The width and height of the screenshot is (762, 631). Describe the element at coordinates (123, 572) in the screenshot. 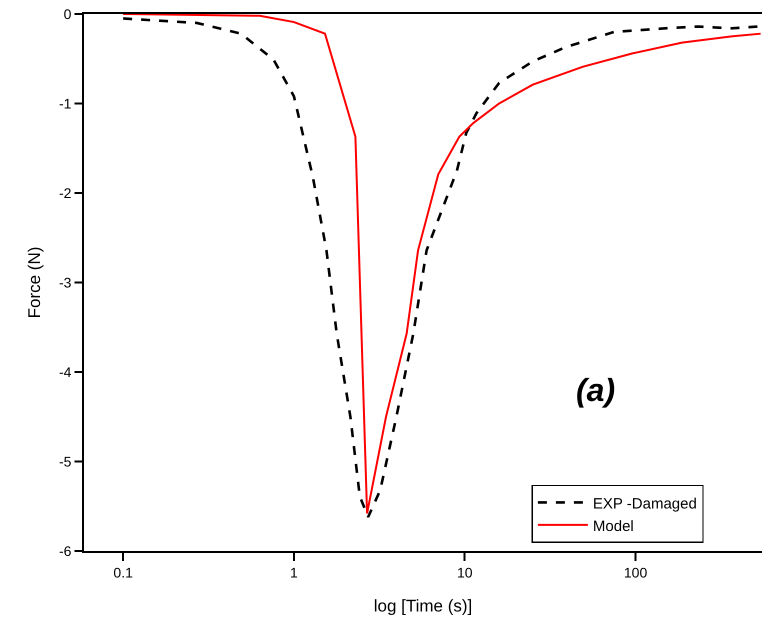

I see `x-tick-label: 0.1` at that location.